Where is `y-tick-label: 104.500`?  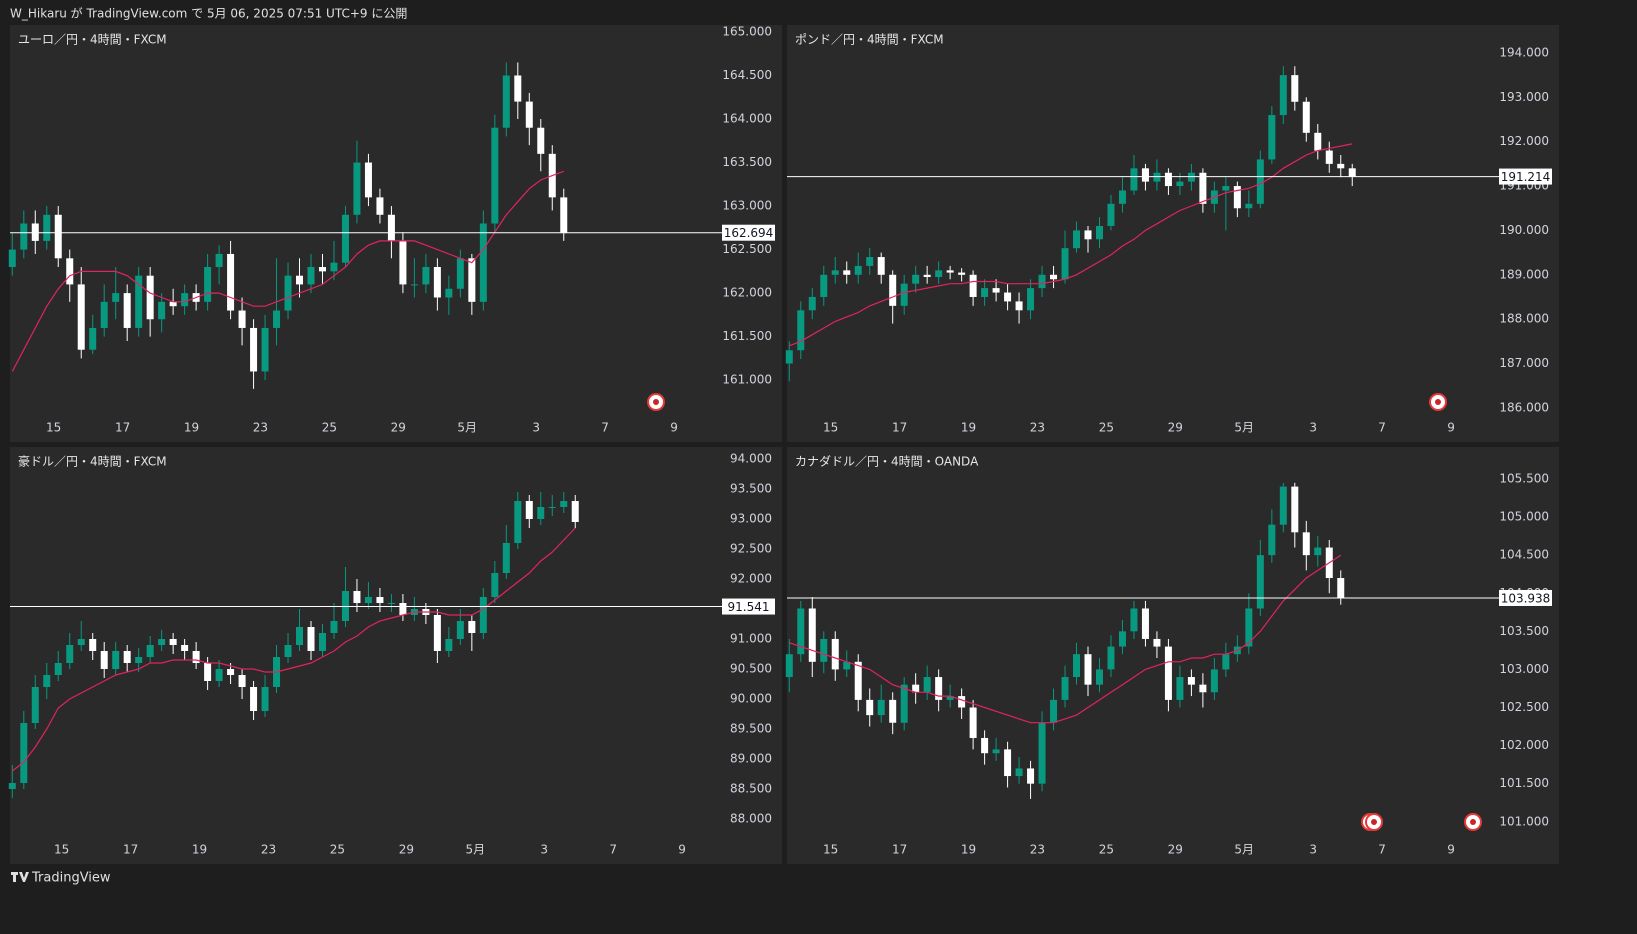
y-tick-label: 104.500 is located at coordinates (1524, 555).